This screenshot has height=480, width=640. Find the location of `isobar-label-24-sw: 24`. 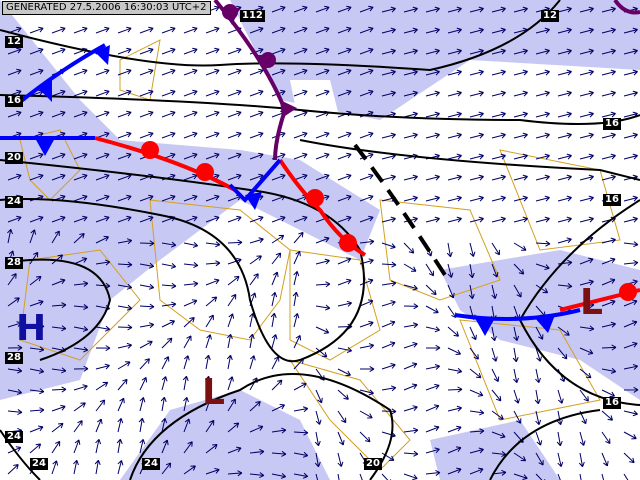

isobar-label-24-sw: 24 is located at coordinates (14, 437).